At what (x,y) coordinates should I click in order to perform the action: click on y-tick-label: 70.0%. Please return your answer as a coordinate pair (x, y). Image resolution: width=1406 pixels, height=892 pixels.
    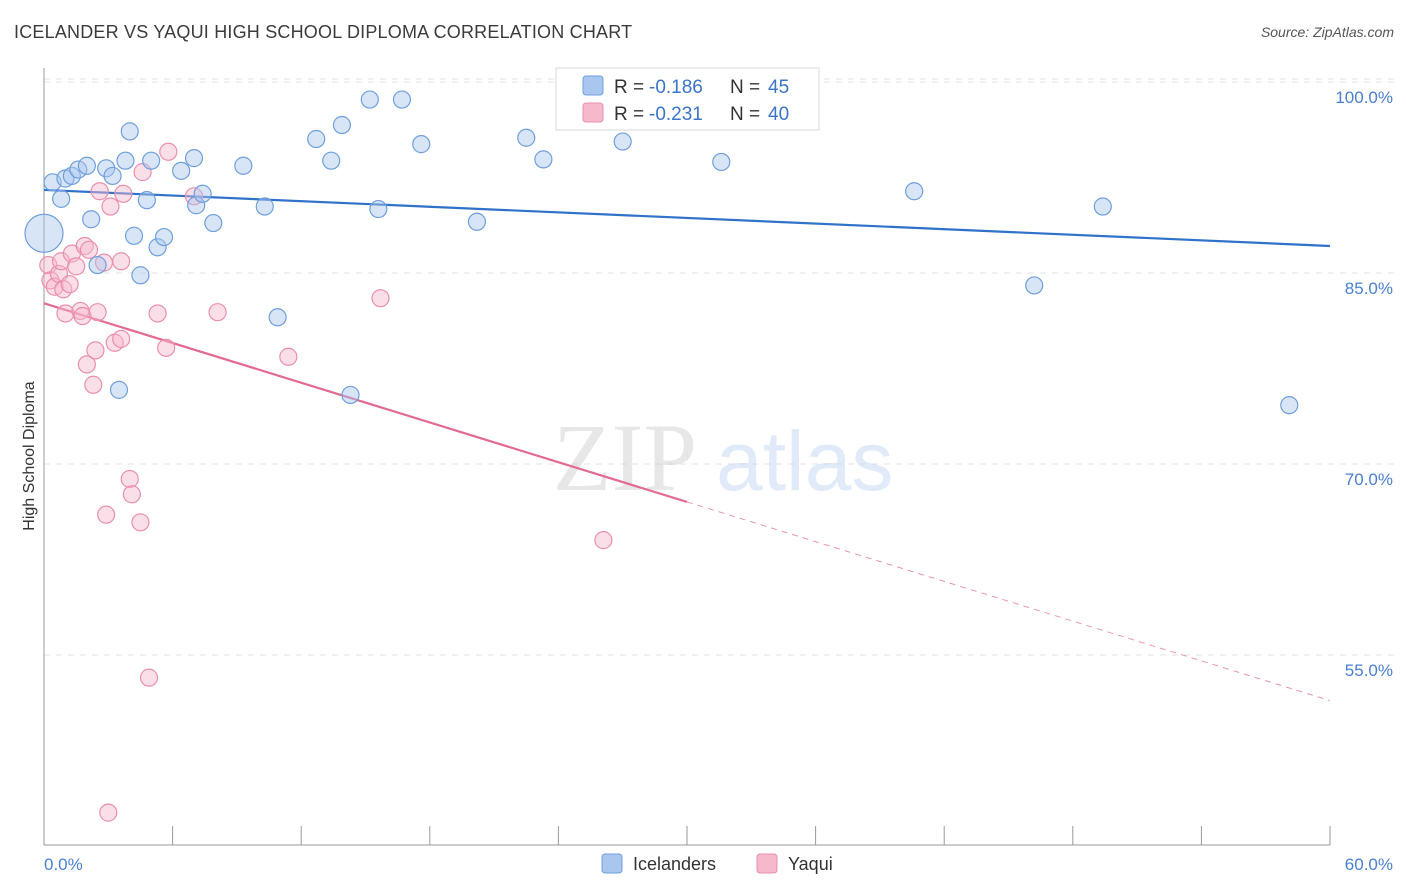
    Looking at the image, I should click on (1369, 479).